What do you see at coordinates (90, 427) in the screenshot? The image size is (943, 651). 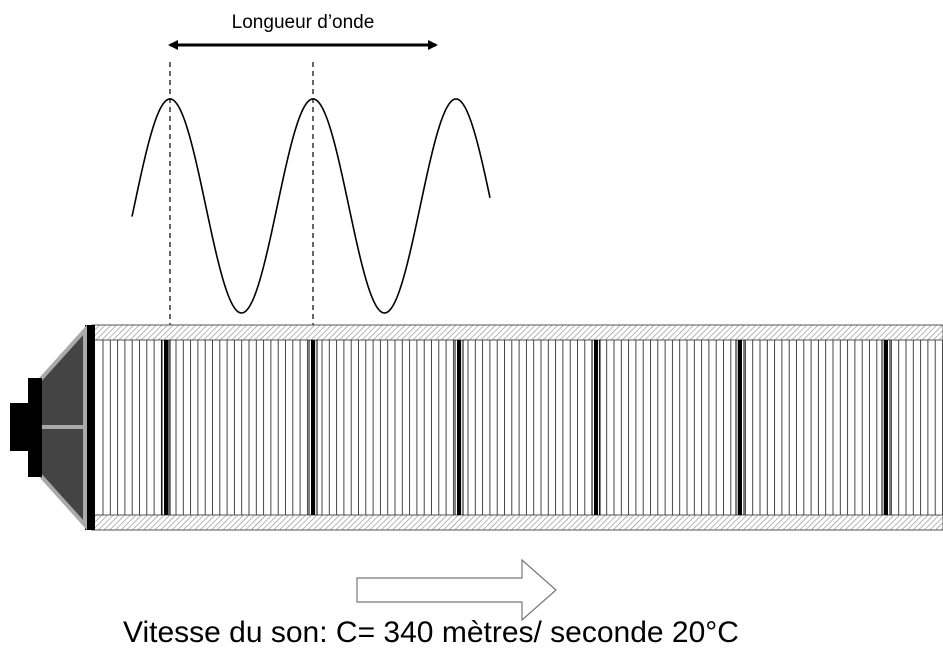 I see `tube-end` at bounding box center [90, 427].